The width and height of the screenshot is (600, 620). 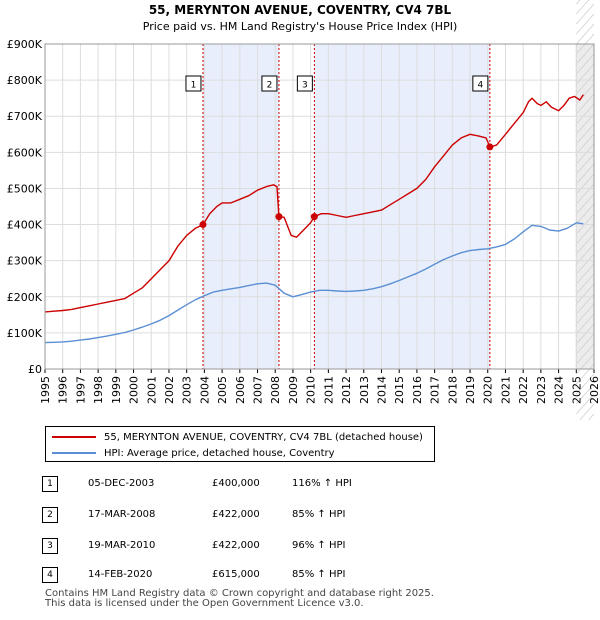 I want to click on sale-marker: 4, so click(x=50, y=575).